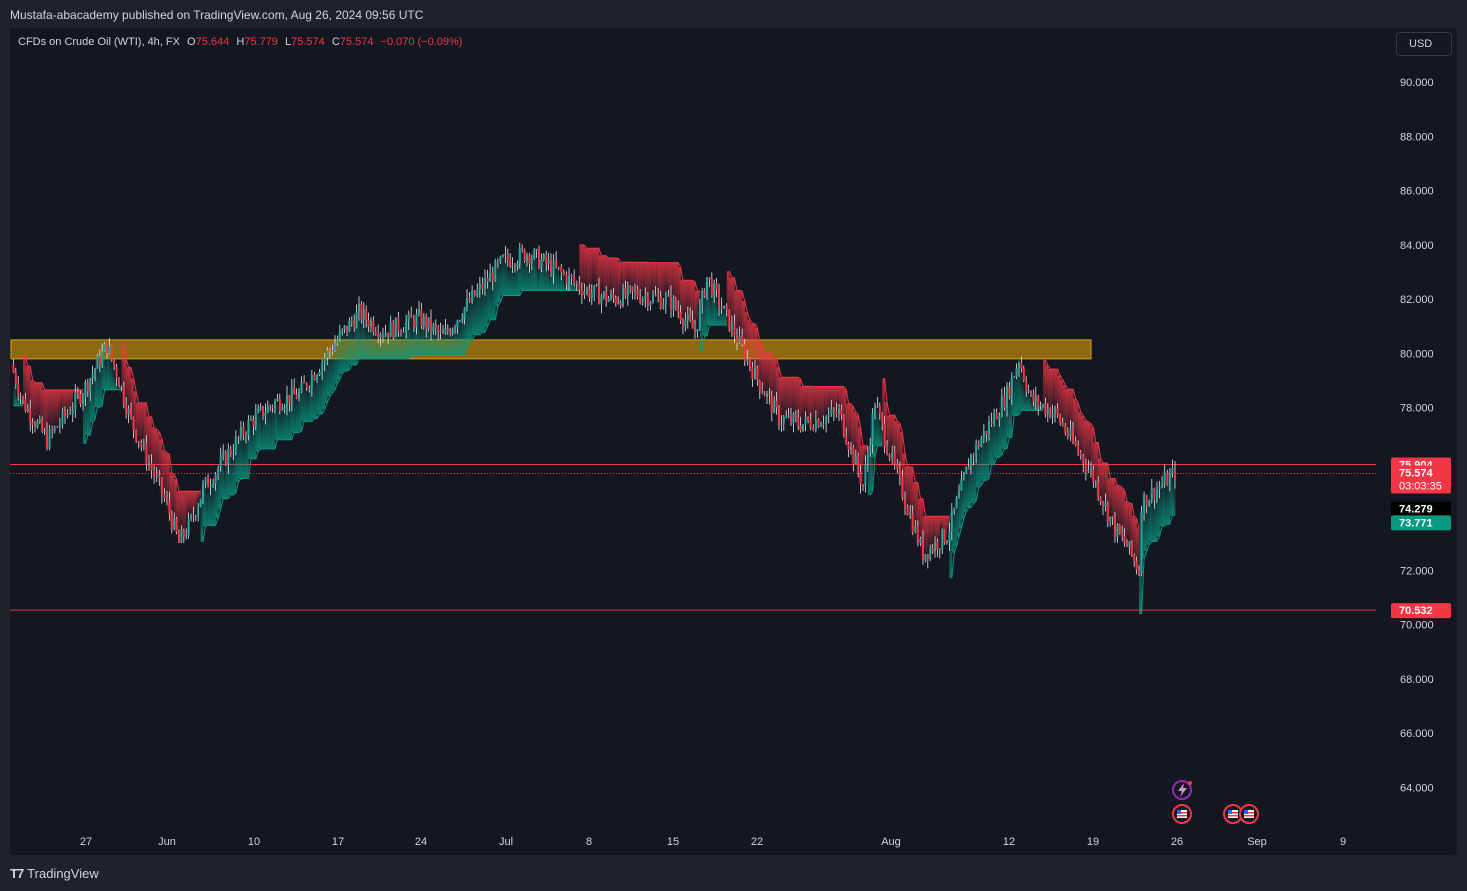 This screenshot has height=891, width=1467. Describe the element at coordinates (1417, 246) in the screenshot. I see `y-tick-label: 84.000` at that location.